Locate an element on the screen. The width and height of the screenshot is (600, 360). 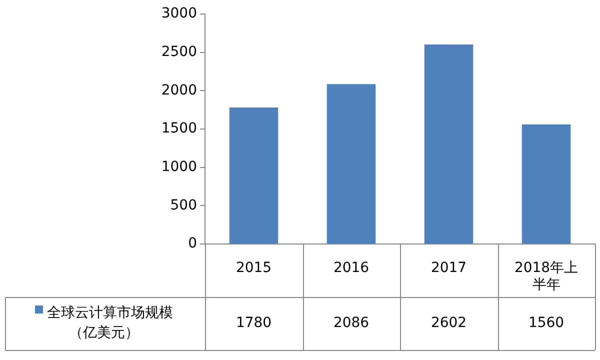
x-tick-label: 2016 is located at coordinates (351, 268).